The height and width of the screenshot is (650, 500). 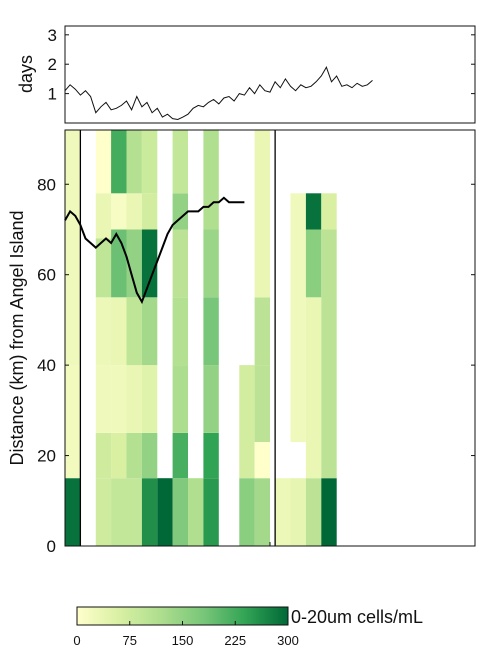 What do you see at coordinates (288, 640) in the screenshot?
I see `colorbar-tick-label: 300` at bounding box center [288, 640].